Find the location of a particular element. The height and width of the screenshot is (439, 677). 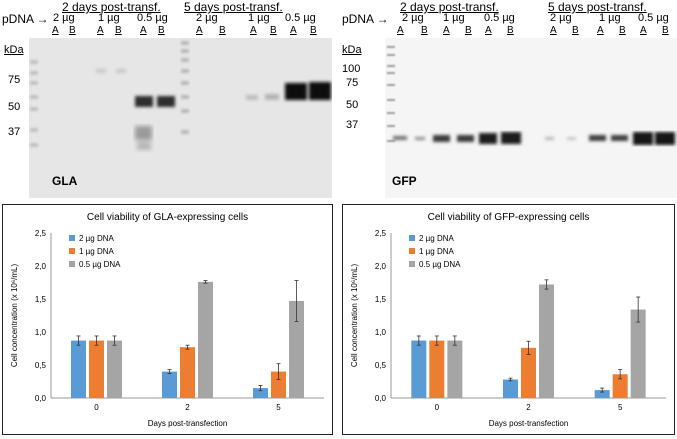

gla-blot-bands is located at coordinates (180, 96).